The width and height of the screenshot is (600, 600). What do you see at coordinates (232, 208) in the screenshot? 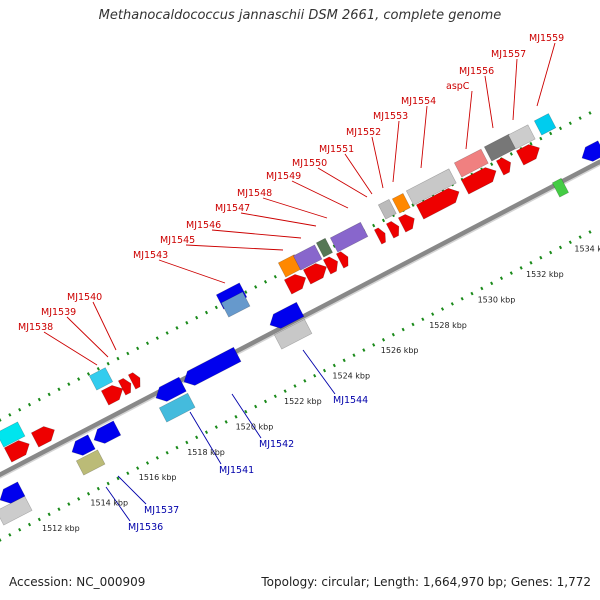
I see `top-gene-label: MJ1547` at bounding box center [232, 208].